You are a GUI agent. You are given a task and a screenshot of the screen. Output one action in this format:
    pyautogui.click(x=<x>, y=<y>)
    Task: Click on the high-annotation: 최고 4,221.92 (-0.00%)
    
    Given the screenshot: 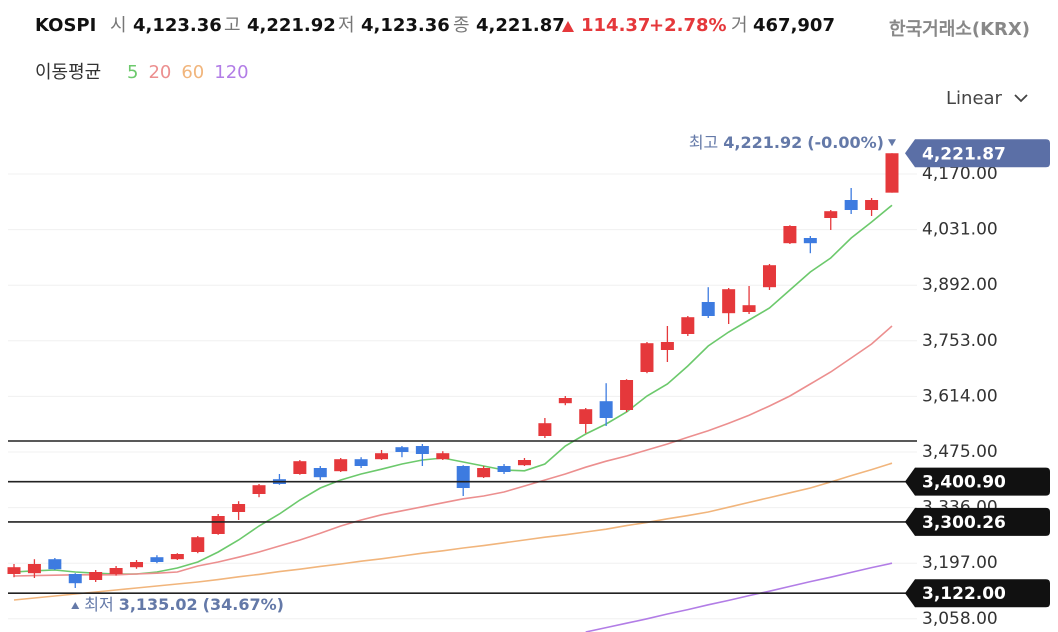 What is the action you would take?
    pyautogui.click(x=786, y=142)
    